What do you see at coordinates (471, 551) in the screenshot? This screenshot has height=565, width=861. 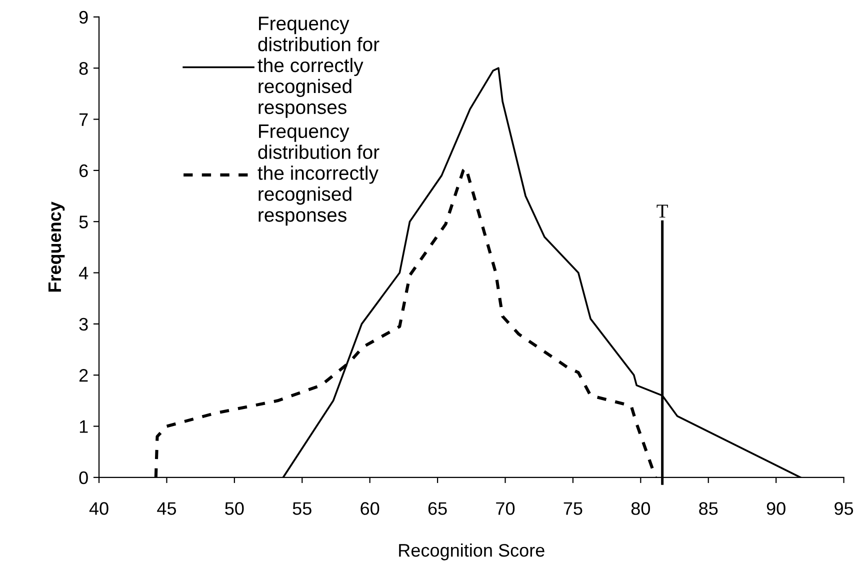 I see `x-axis-title: Recognition Score` at bounding box center [471, 551].